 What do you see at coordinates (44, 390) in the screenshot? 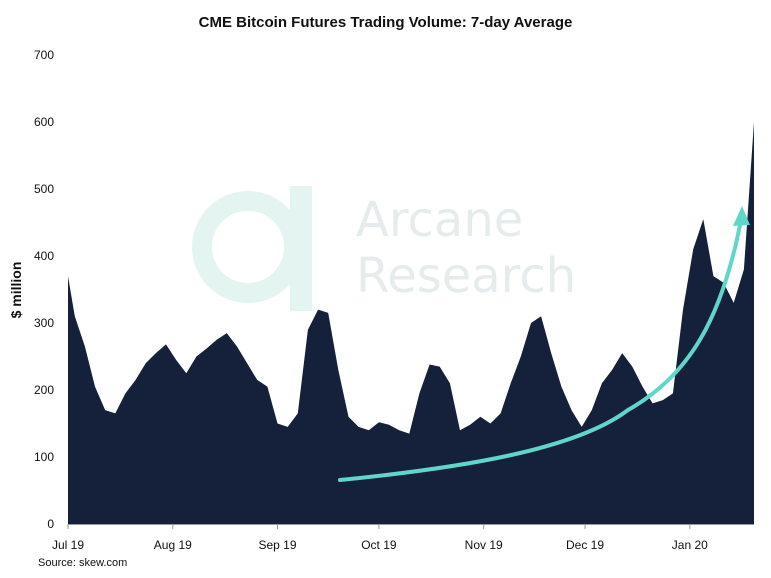
I see `y-tick-label: 200` at bounding box center [44, 390].